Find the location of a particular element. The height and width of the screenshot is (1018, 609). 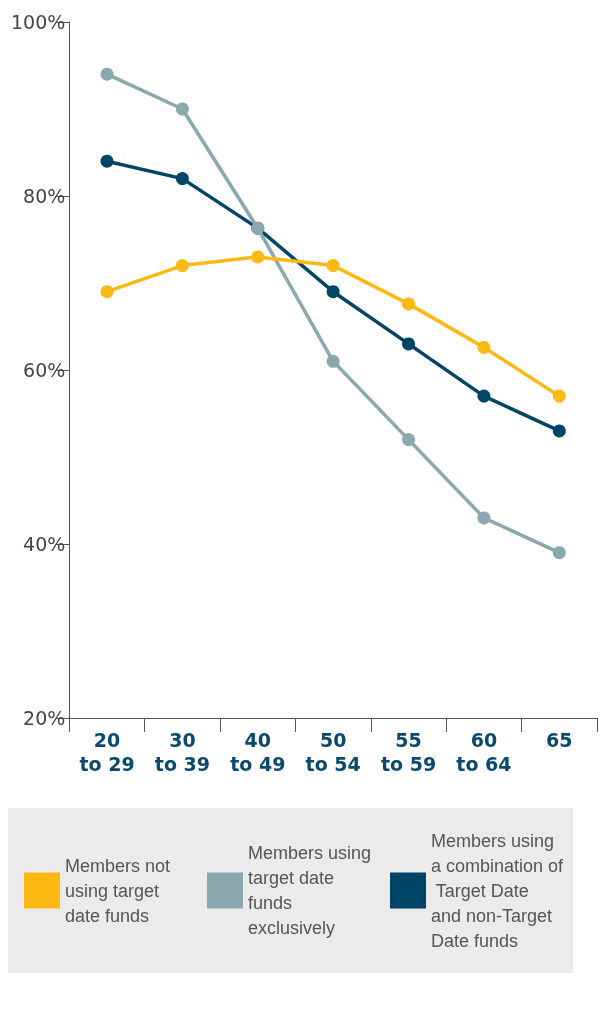

y-tick-label: 40% is located at coordinates (44, 544).